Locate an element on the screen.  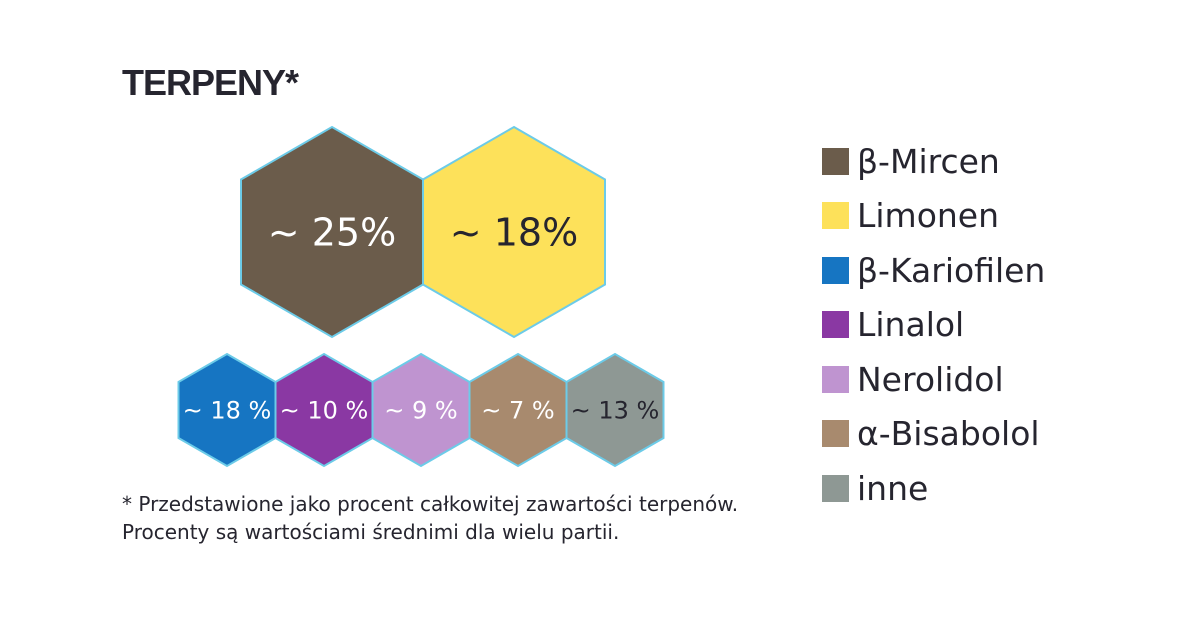
hexagon-label-nerolidol: ~ 9 % is located at coordinates (420, 411).